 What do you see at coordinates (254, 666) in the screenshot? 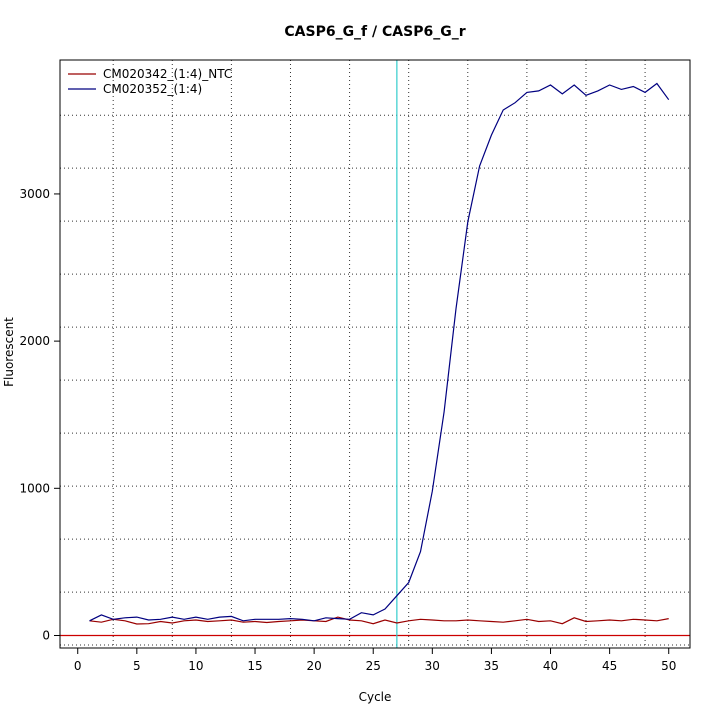
I see `x-tick-label: 15` at bounding box center [254, 666].